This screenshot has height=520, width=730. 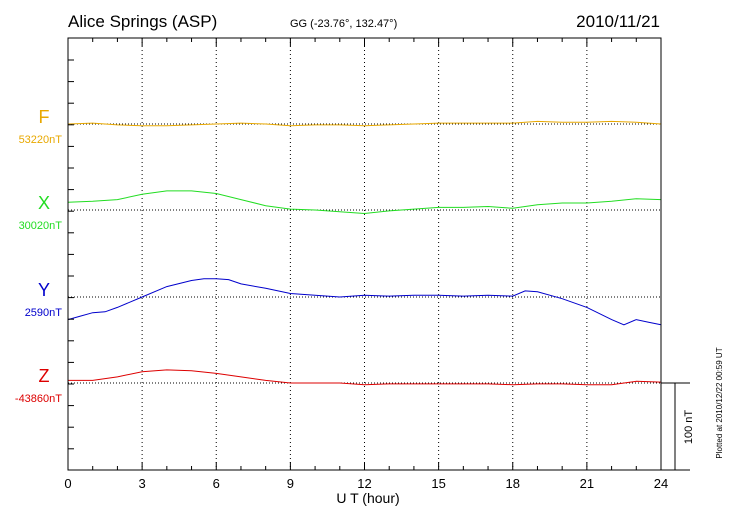 What do you see at coordinates (364, 202) in the screenshot?
I see `series-line-x` at bounding box center [364, 202].